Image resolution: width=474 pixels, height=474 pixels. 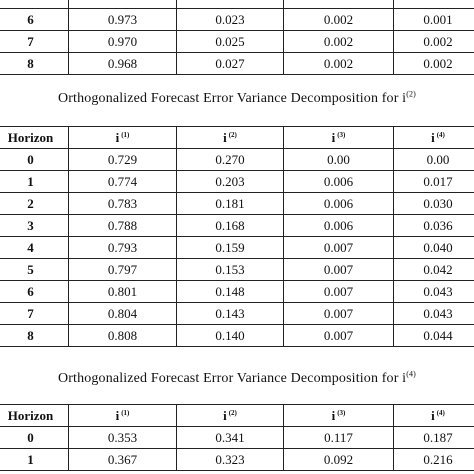 What do you see at coordinates (230, 269) in the screenshot?
I see `value-cell-i2: 0.153` at bounding box center [230, 269].